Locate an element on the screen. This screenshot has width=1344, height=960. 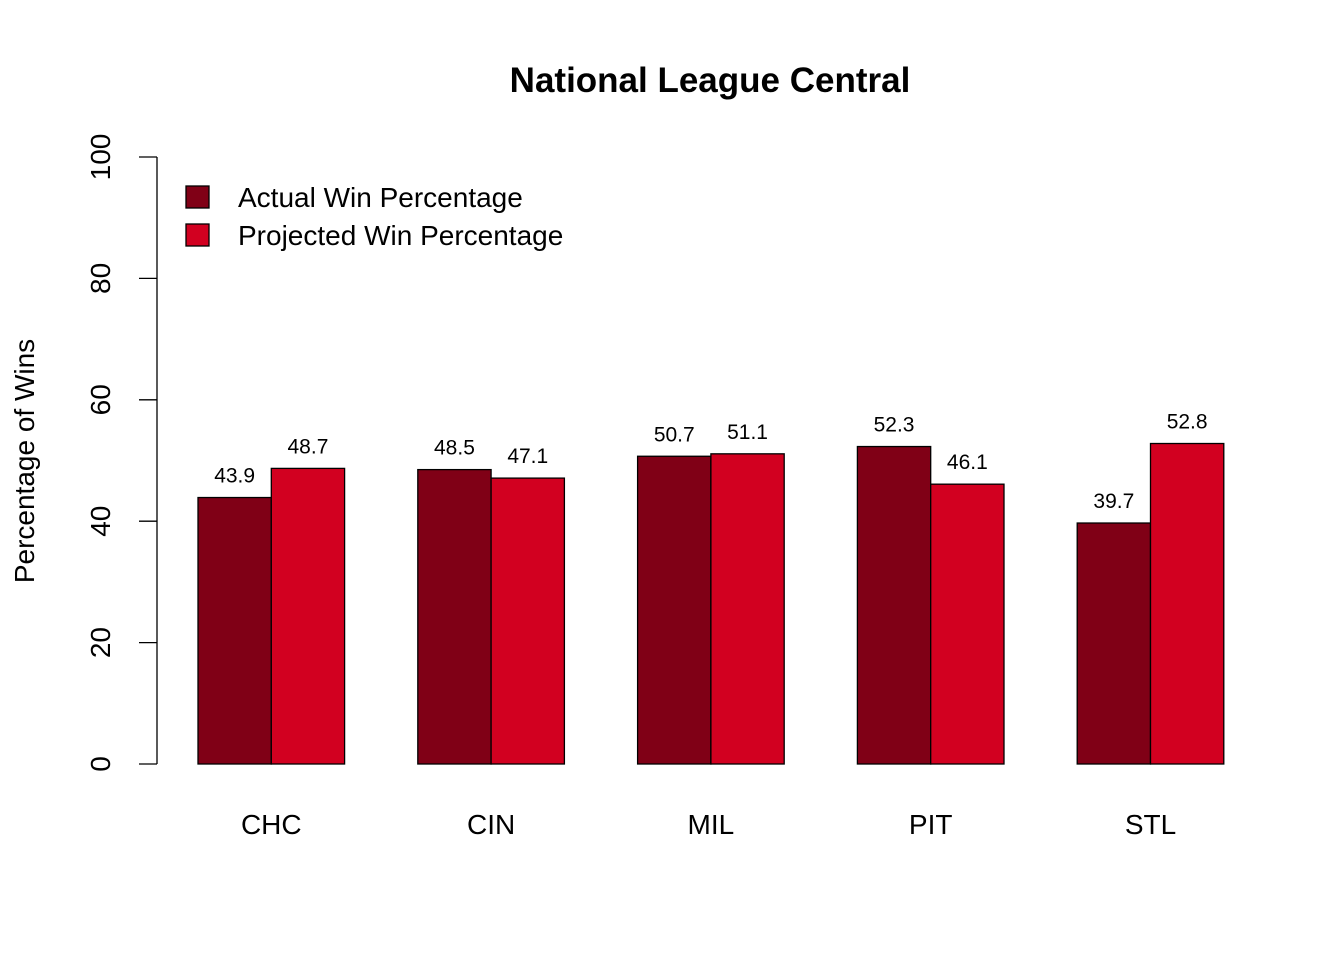
y-axis-label: Percentage of Wins is located at coordinates (24, 461).